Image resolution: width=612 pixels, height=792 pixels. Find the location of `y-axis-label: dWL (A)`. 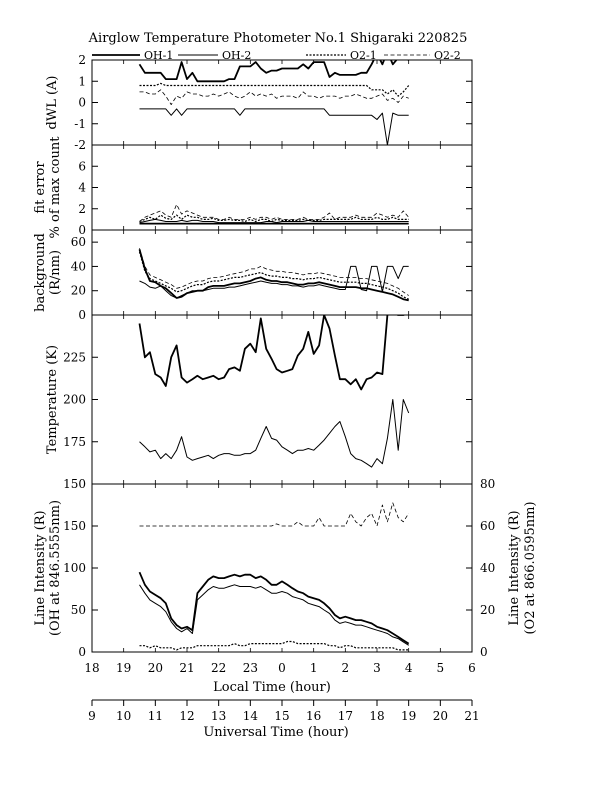

y-axis-label: dWL (A) is located at coordinates (52, 103).